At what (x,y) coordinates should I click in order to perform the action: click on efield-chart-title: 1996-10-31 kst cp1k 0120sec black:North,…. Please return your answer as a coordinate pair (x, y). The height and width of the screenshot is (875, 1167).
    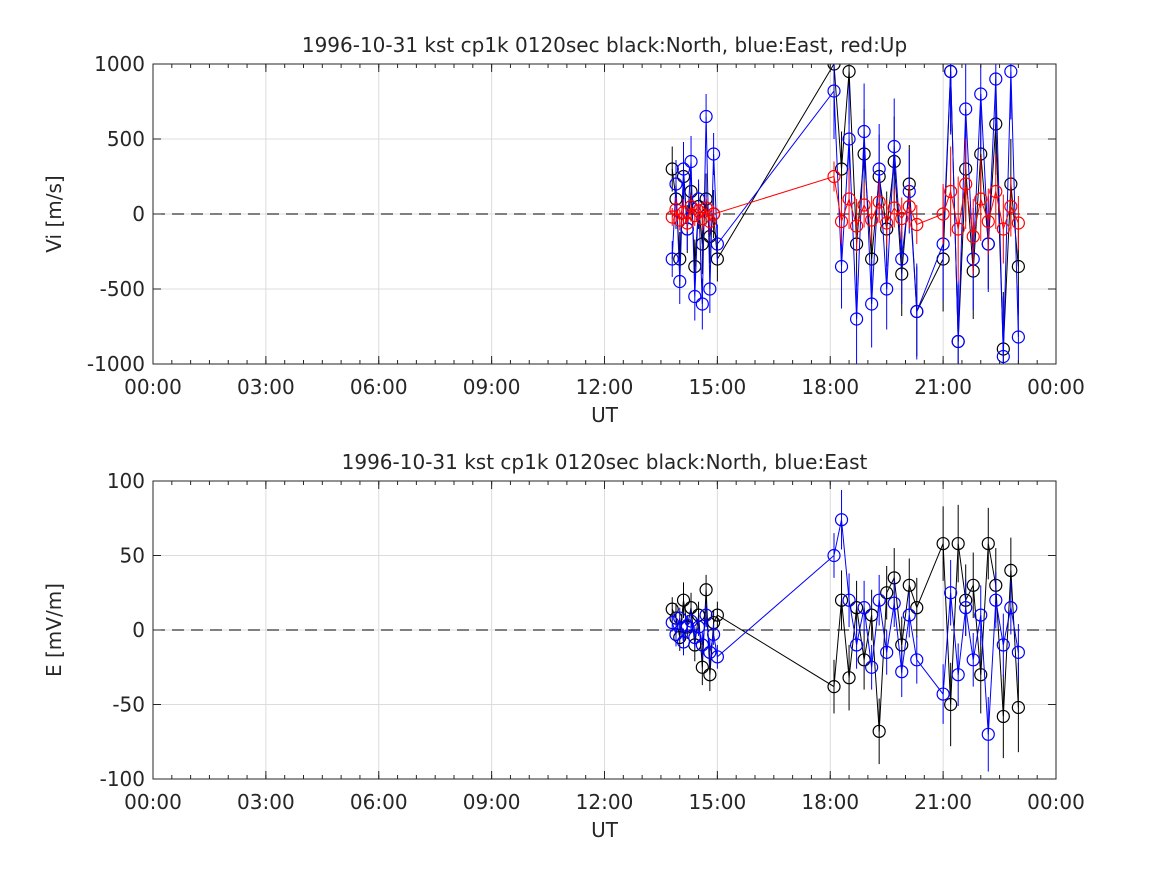
    Looking at the image, I should click on (605, 462).